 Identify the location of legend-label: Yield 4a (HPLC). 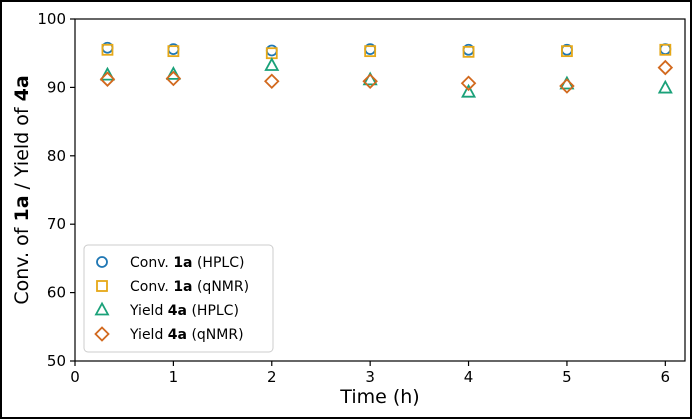
(184, 311).